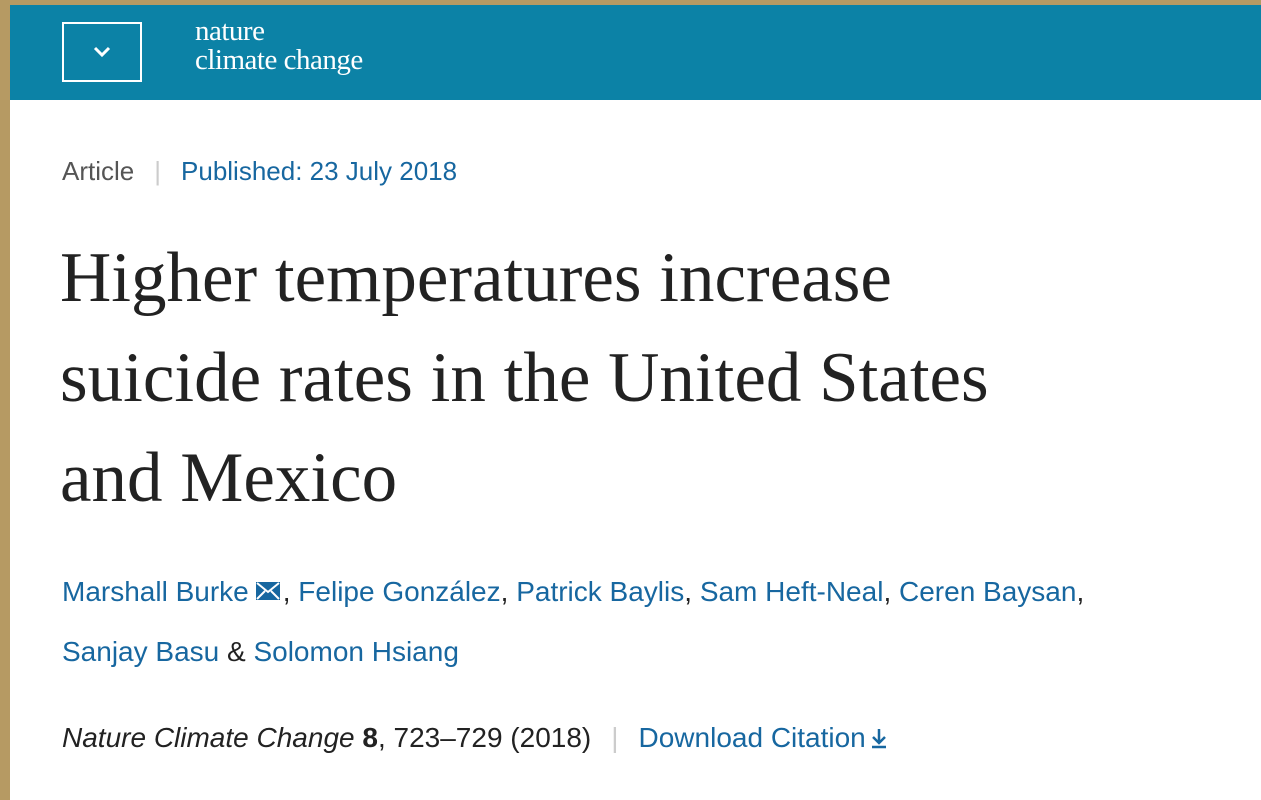 This screenshot has height=800, width=1261. I want to click on logo-line: nature, so click(230, 31).